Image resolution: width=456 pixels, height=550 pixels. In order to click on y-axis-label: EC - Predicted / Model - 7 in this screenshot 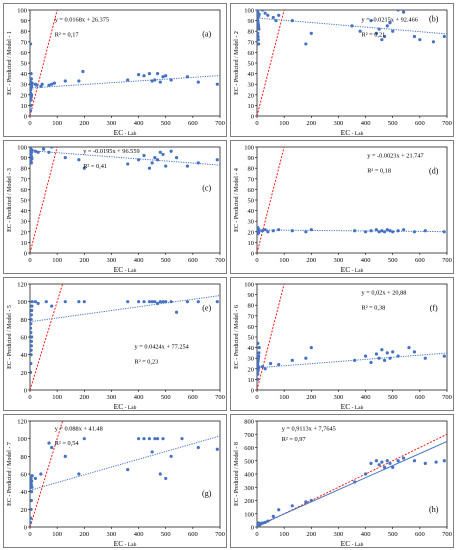, I will do `click(10, 474)`.